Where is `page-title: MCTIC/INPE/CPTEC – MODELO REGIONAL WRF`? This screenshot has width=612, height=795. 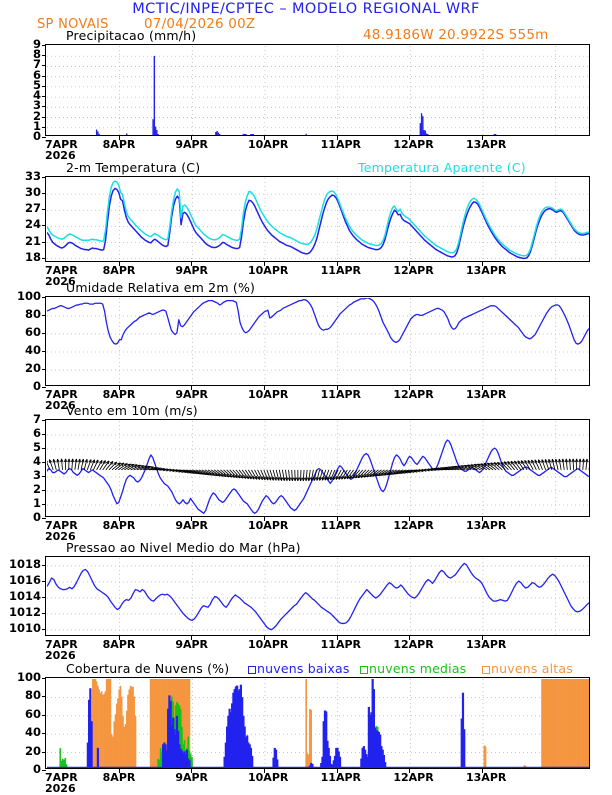
page-title: MCTIC/INPE/CPTEC – MODELO REGIONAL WRF is located at coordinates (306, 9).